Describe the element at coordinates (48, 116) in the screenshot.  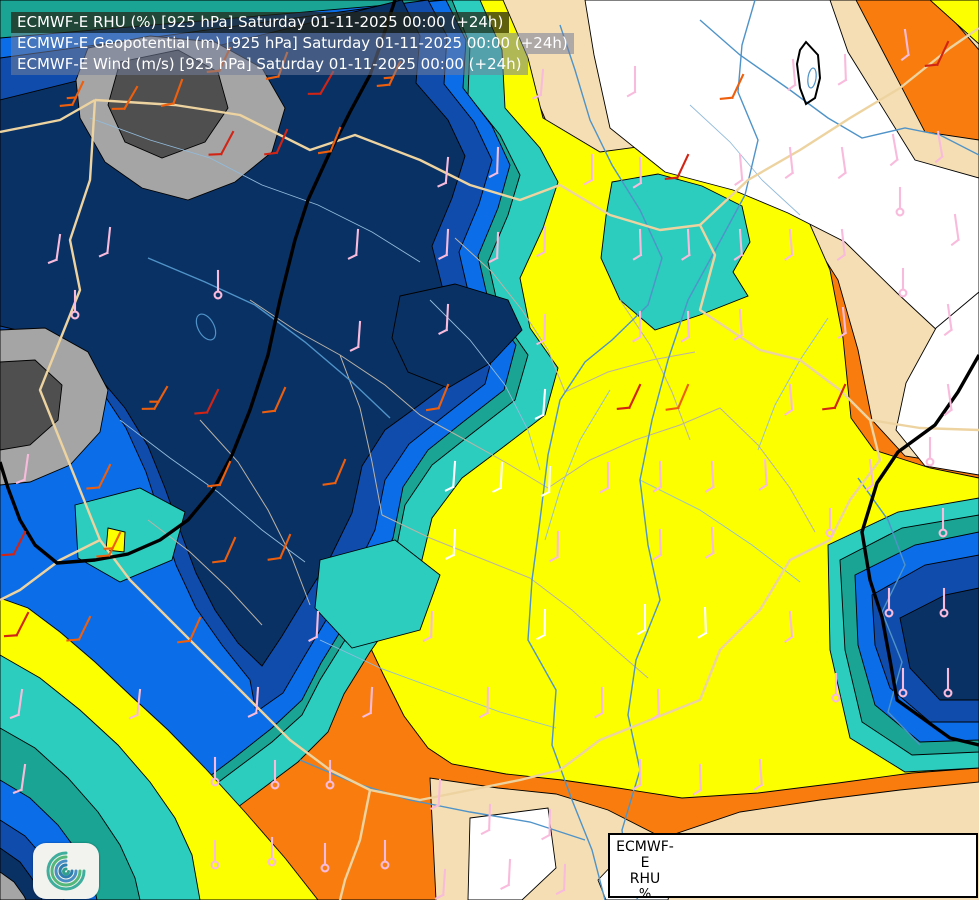
I see `country-border-nw` at that location.